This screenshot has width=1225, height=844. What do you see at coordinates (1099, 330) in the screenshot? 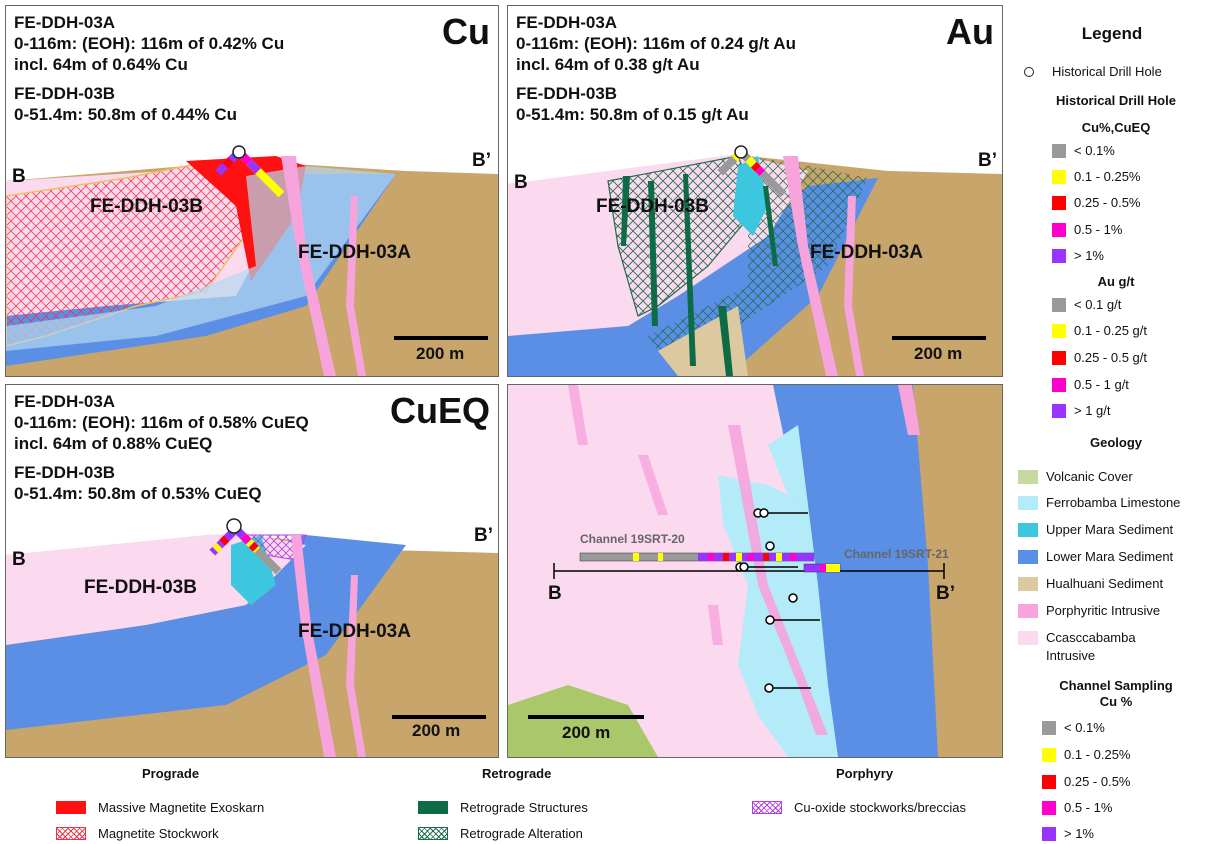
I see `legend-au-item: 0.1 - 0.25 g/t` at bounding box center [1099, 330].